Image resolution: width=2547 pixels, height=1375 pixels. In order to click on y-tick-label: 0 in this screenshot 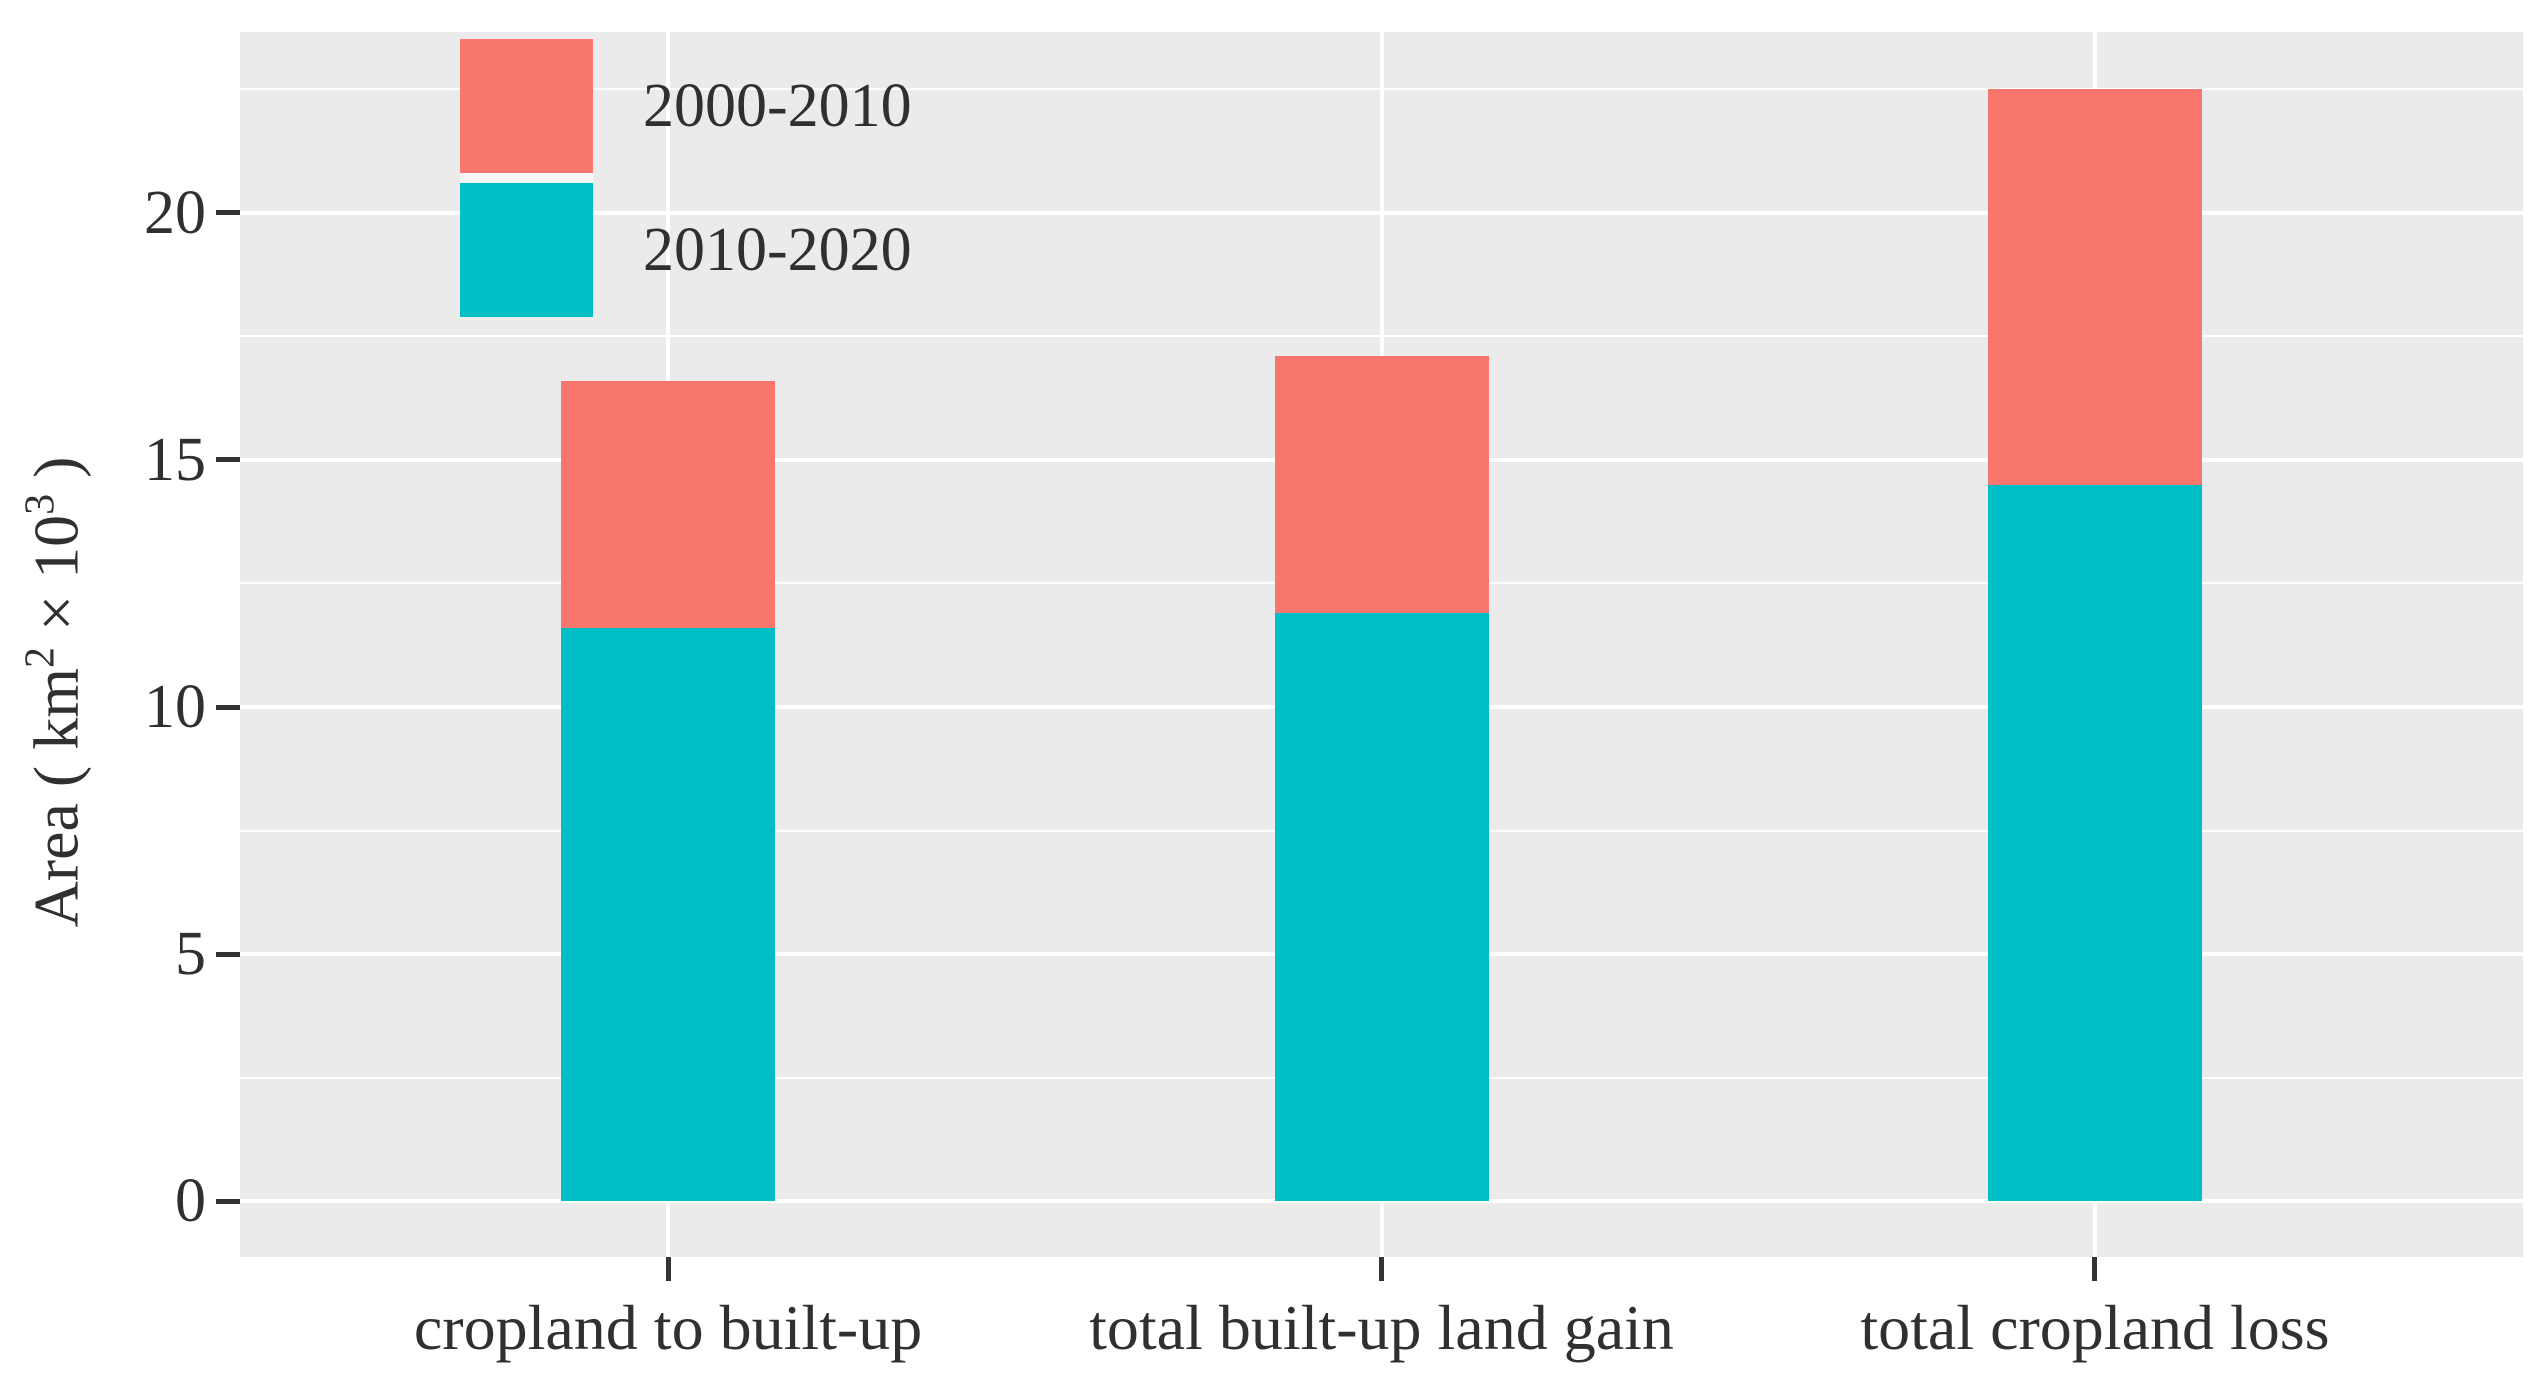, I will do `click(190, 1201)`.